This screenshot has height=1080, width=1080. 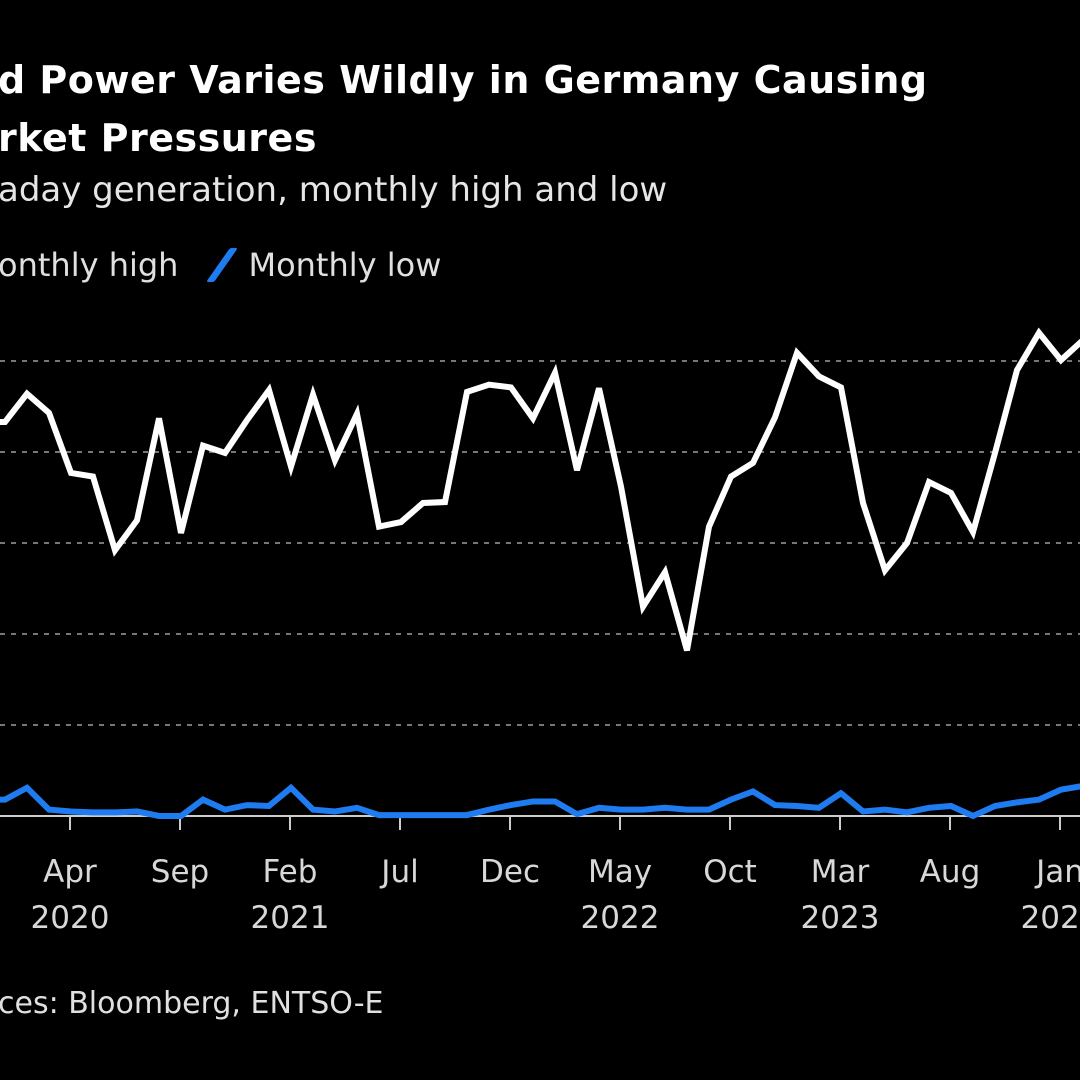 What do you see at coordinates (620, 872) in the screenshot?
I see `x-tick-label-month: May` at bounding box center [620, 872].